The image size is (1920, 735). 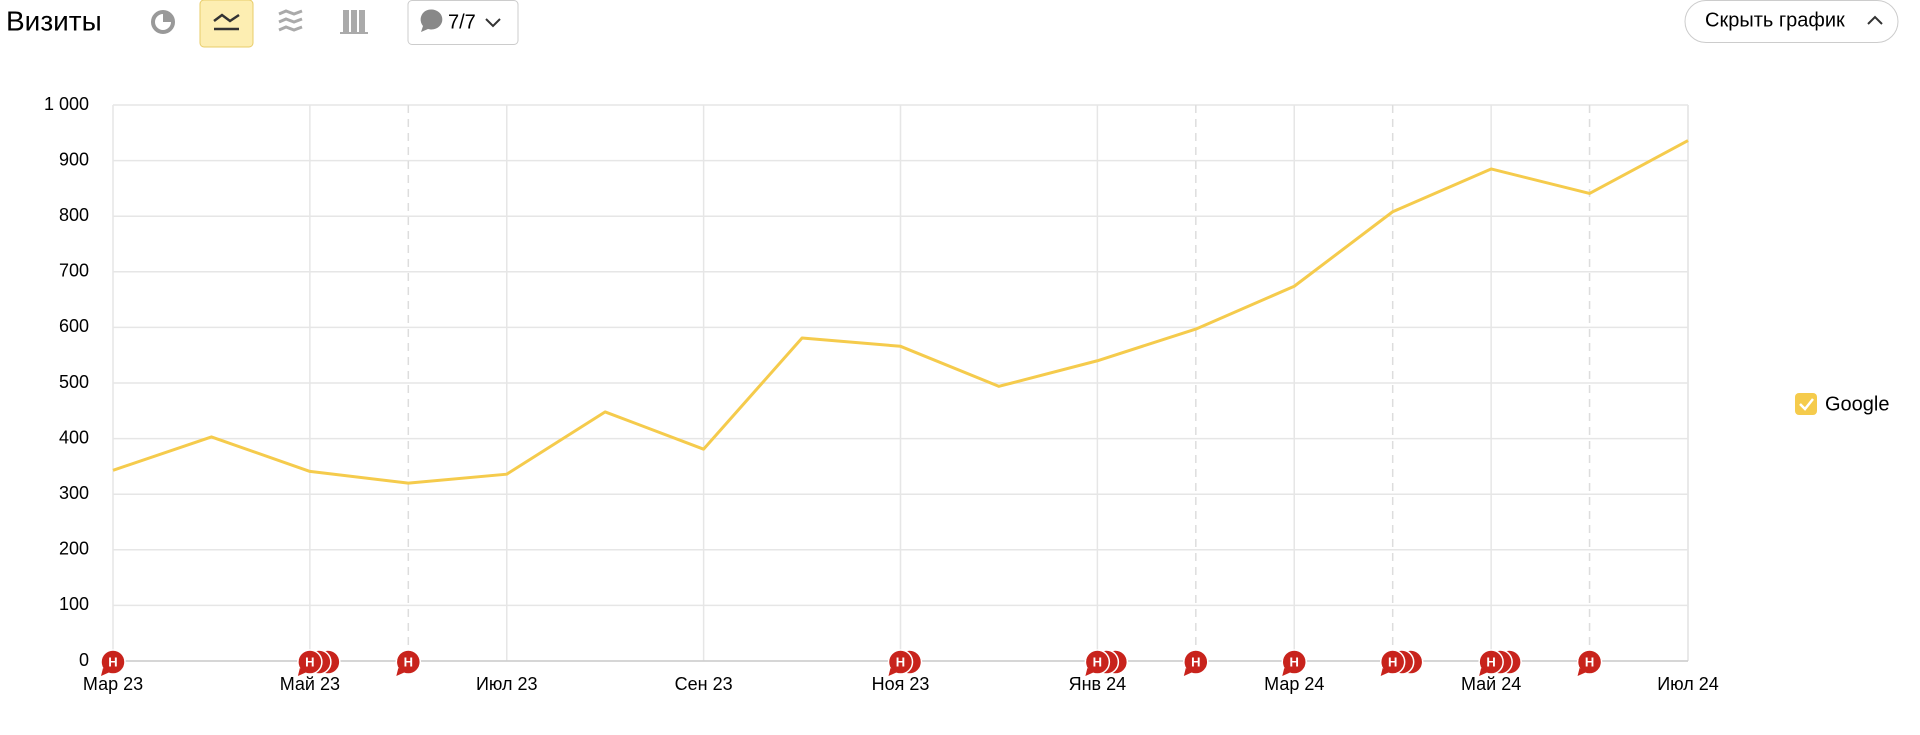 I want to click on legend-item: Google, so click(x=1842, y=404).